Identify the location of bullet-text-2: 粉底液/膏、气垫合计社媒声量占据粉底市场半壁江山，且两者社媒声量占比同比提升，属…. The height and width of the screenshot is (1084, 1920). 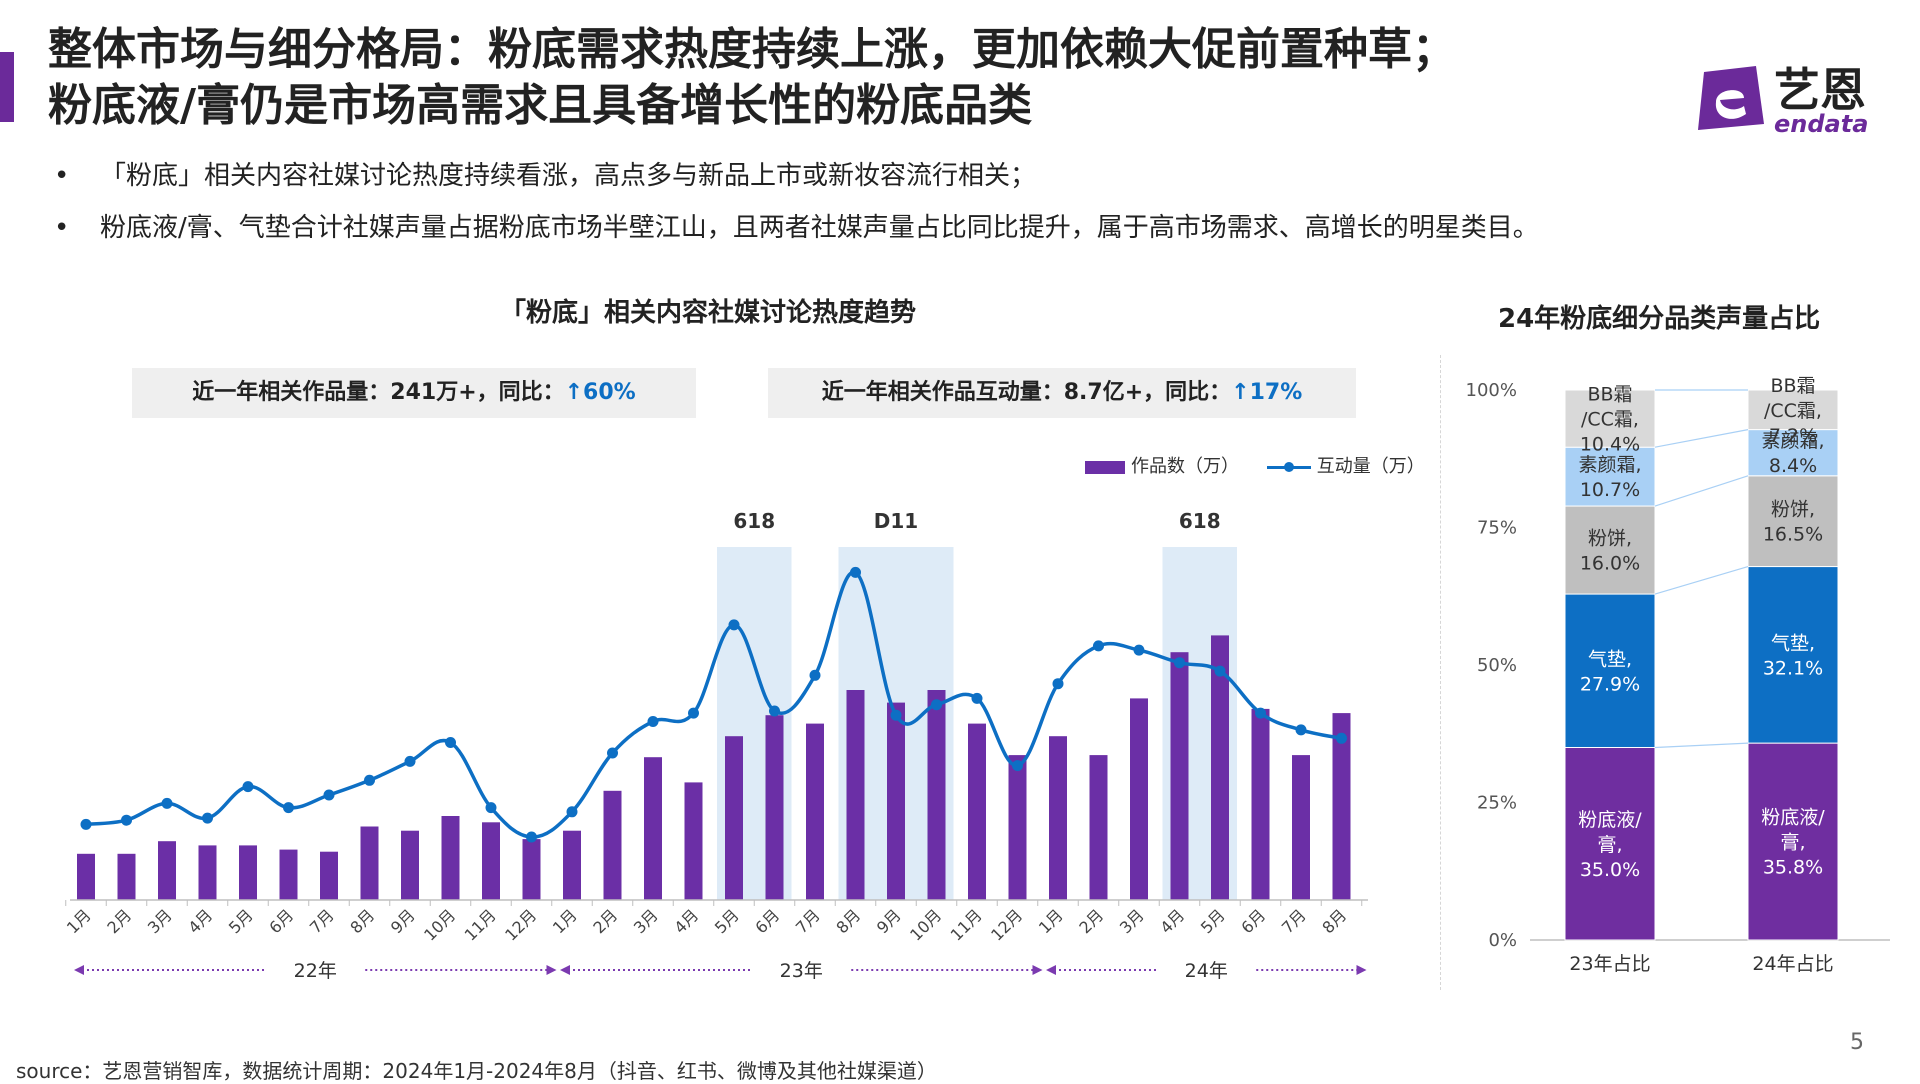
(819, 228).